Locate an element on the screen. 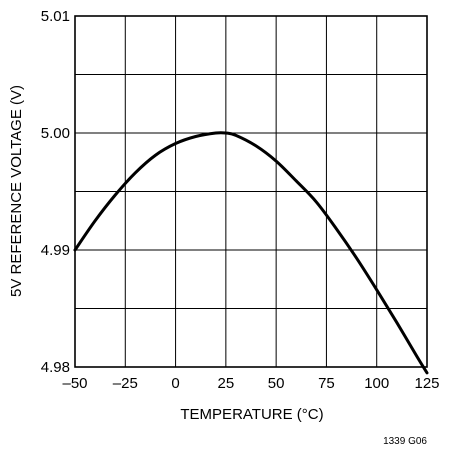  y-axis-title: 5V REFERENCE VOLTAGE (V) is located at coordinates (16, 191).